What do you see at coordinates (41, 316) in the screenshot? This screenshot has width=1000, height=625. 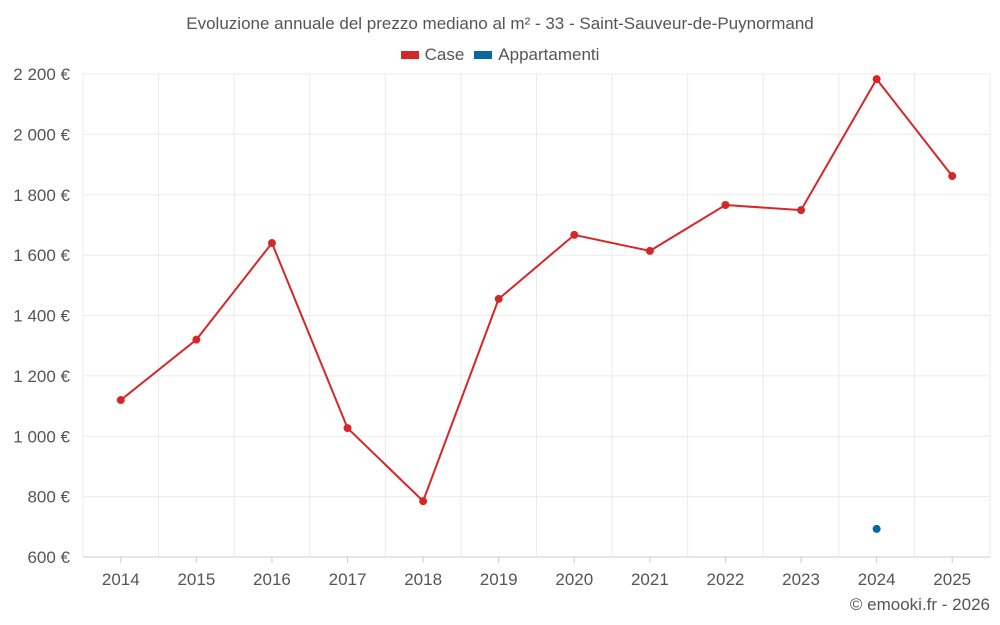 I see `y-tick-label: 1 400 €` at bounding box center [41, 316].